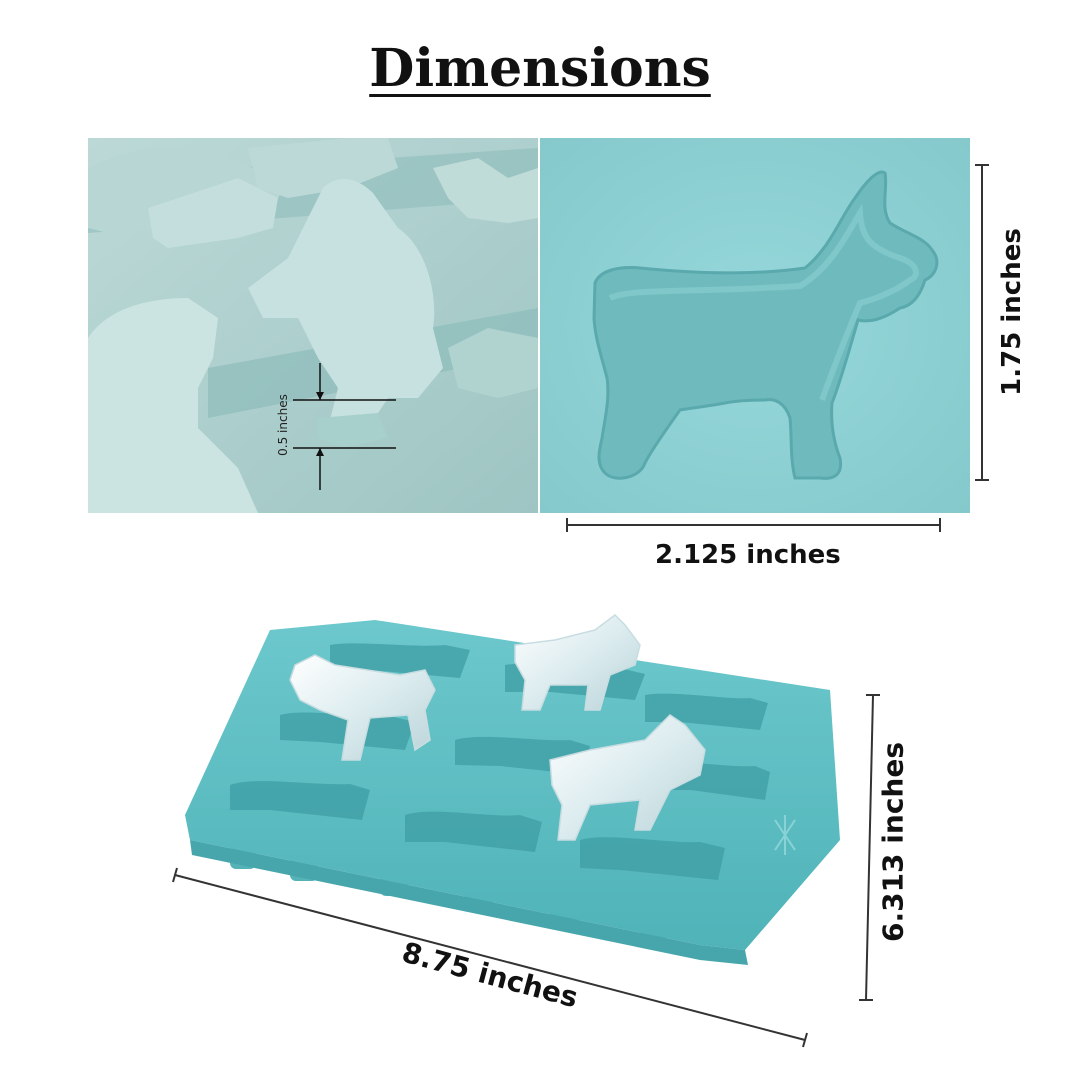 The width and height of the screenshot is (1080, 1080). Describe the element at coordinates (893, 842) in the screenshot. I see `tray-width-label: 6.313 inches` at that location.